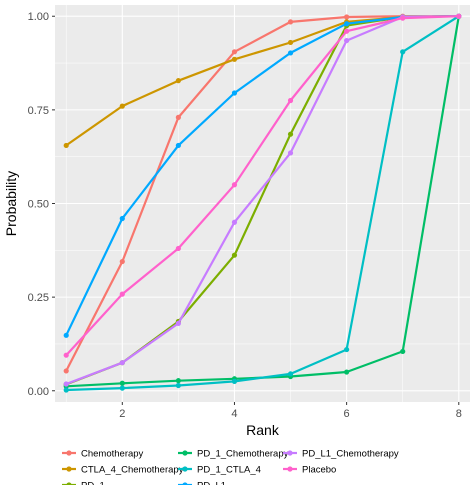 The image size is (474, 485). Describe the element at coordinates (38, 17) in the screenshot. I see `y-tick-label: 1.00` at that location.